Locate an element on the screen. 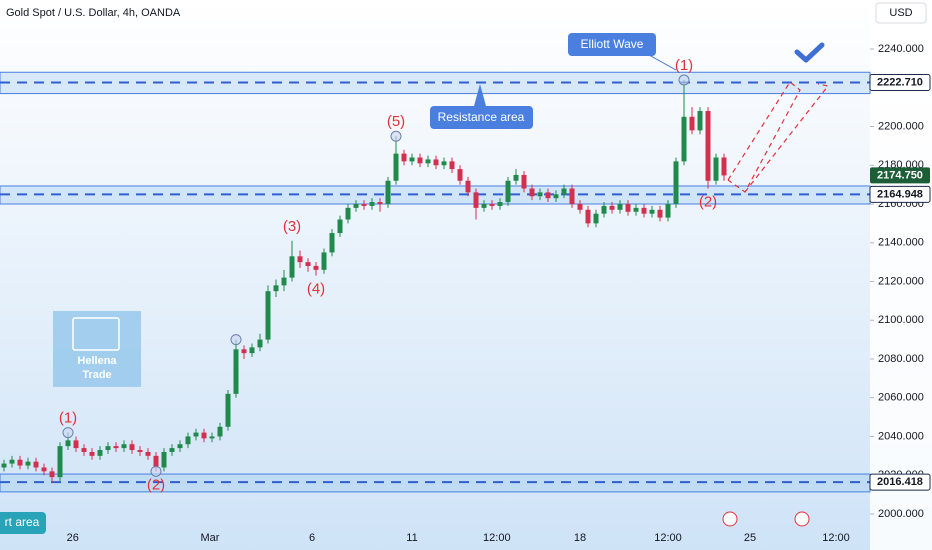 Image resolution: width=932 pixels, height=550 pixels. x-tick-label: Mar is located at coordinates (210, 538).